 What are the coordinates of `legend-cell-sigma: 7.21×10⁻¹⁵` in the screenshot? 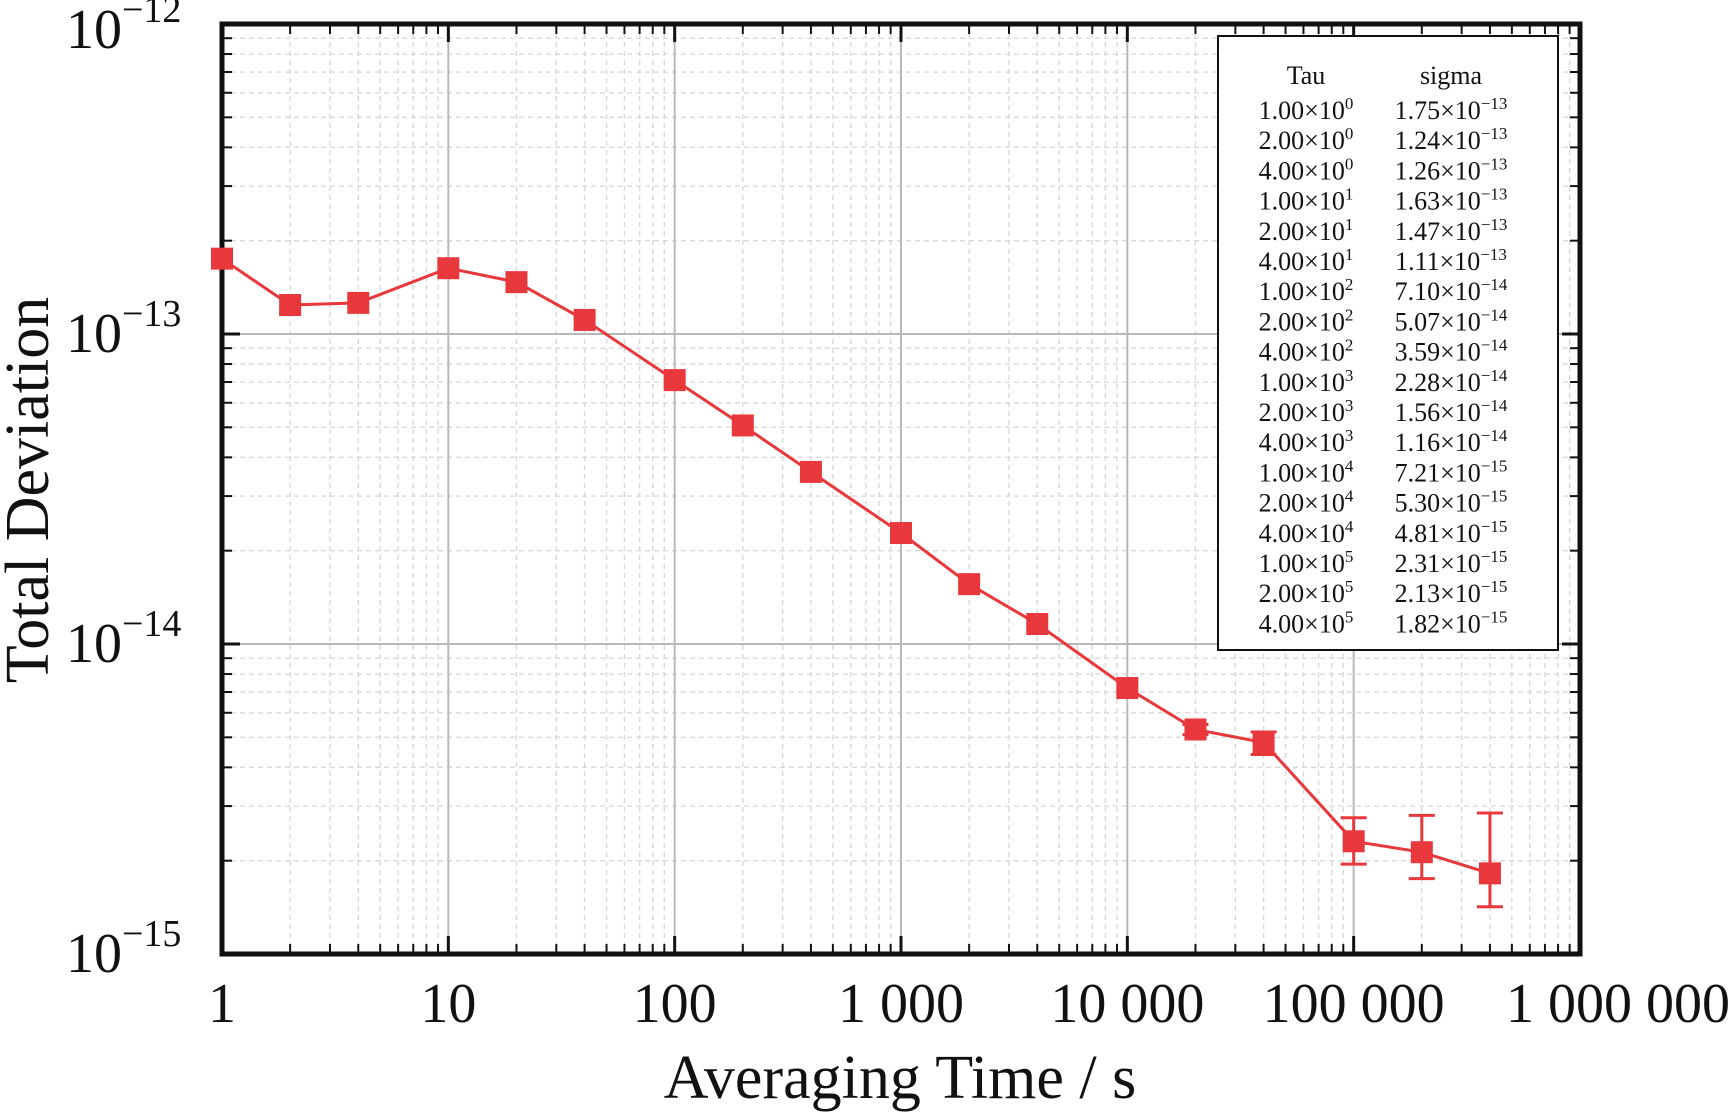 It's located at (1451, 471).